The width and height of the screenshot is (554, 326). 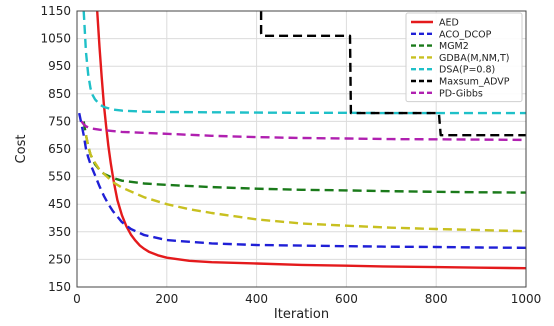 I want to click on legend-label: DSA(P=0.8), so click(x=467, y=70).